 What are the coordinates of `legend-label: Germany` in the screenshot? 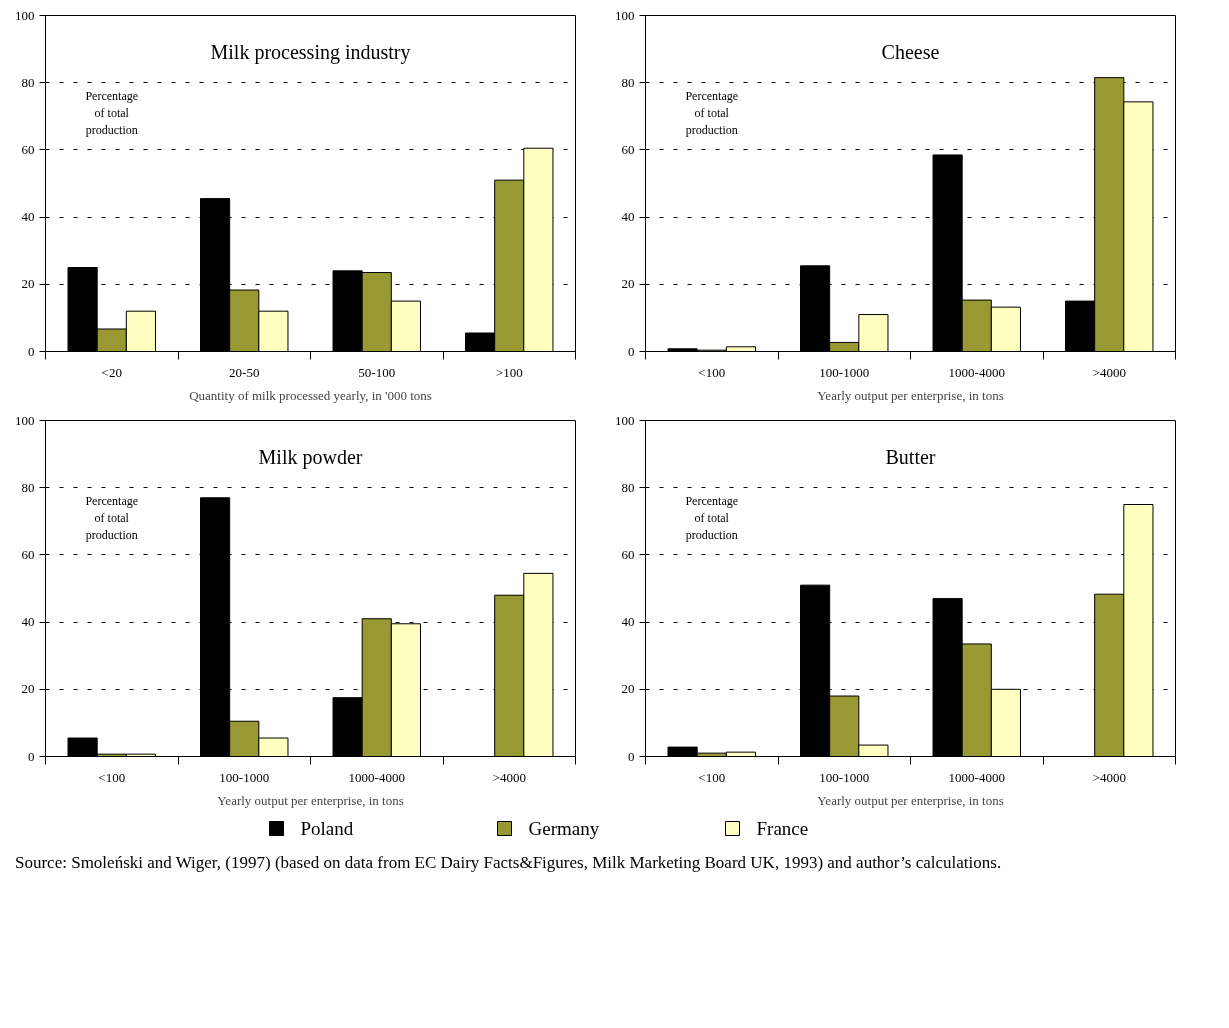 It's located at (564, 828).